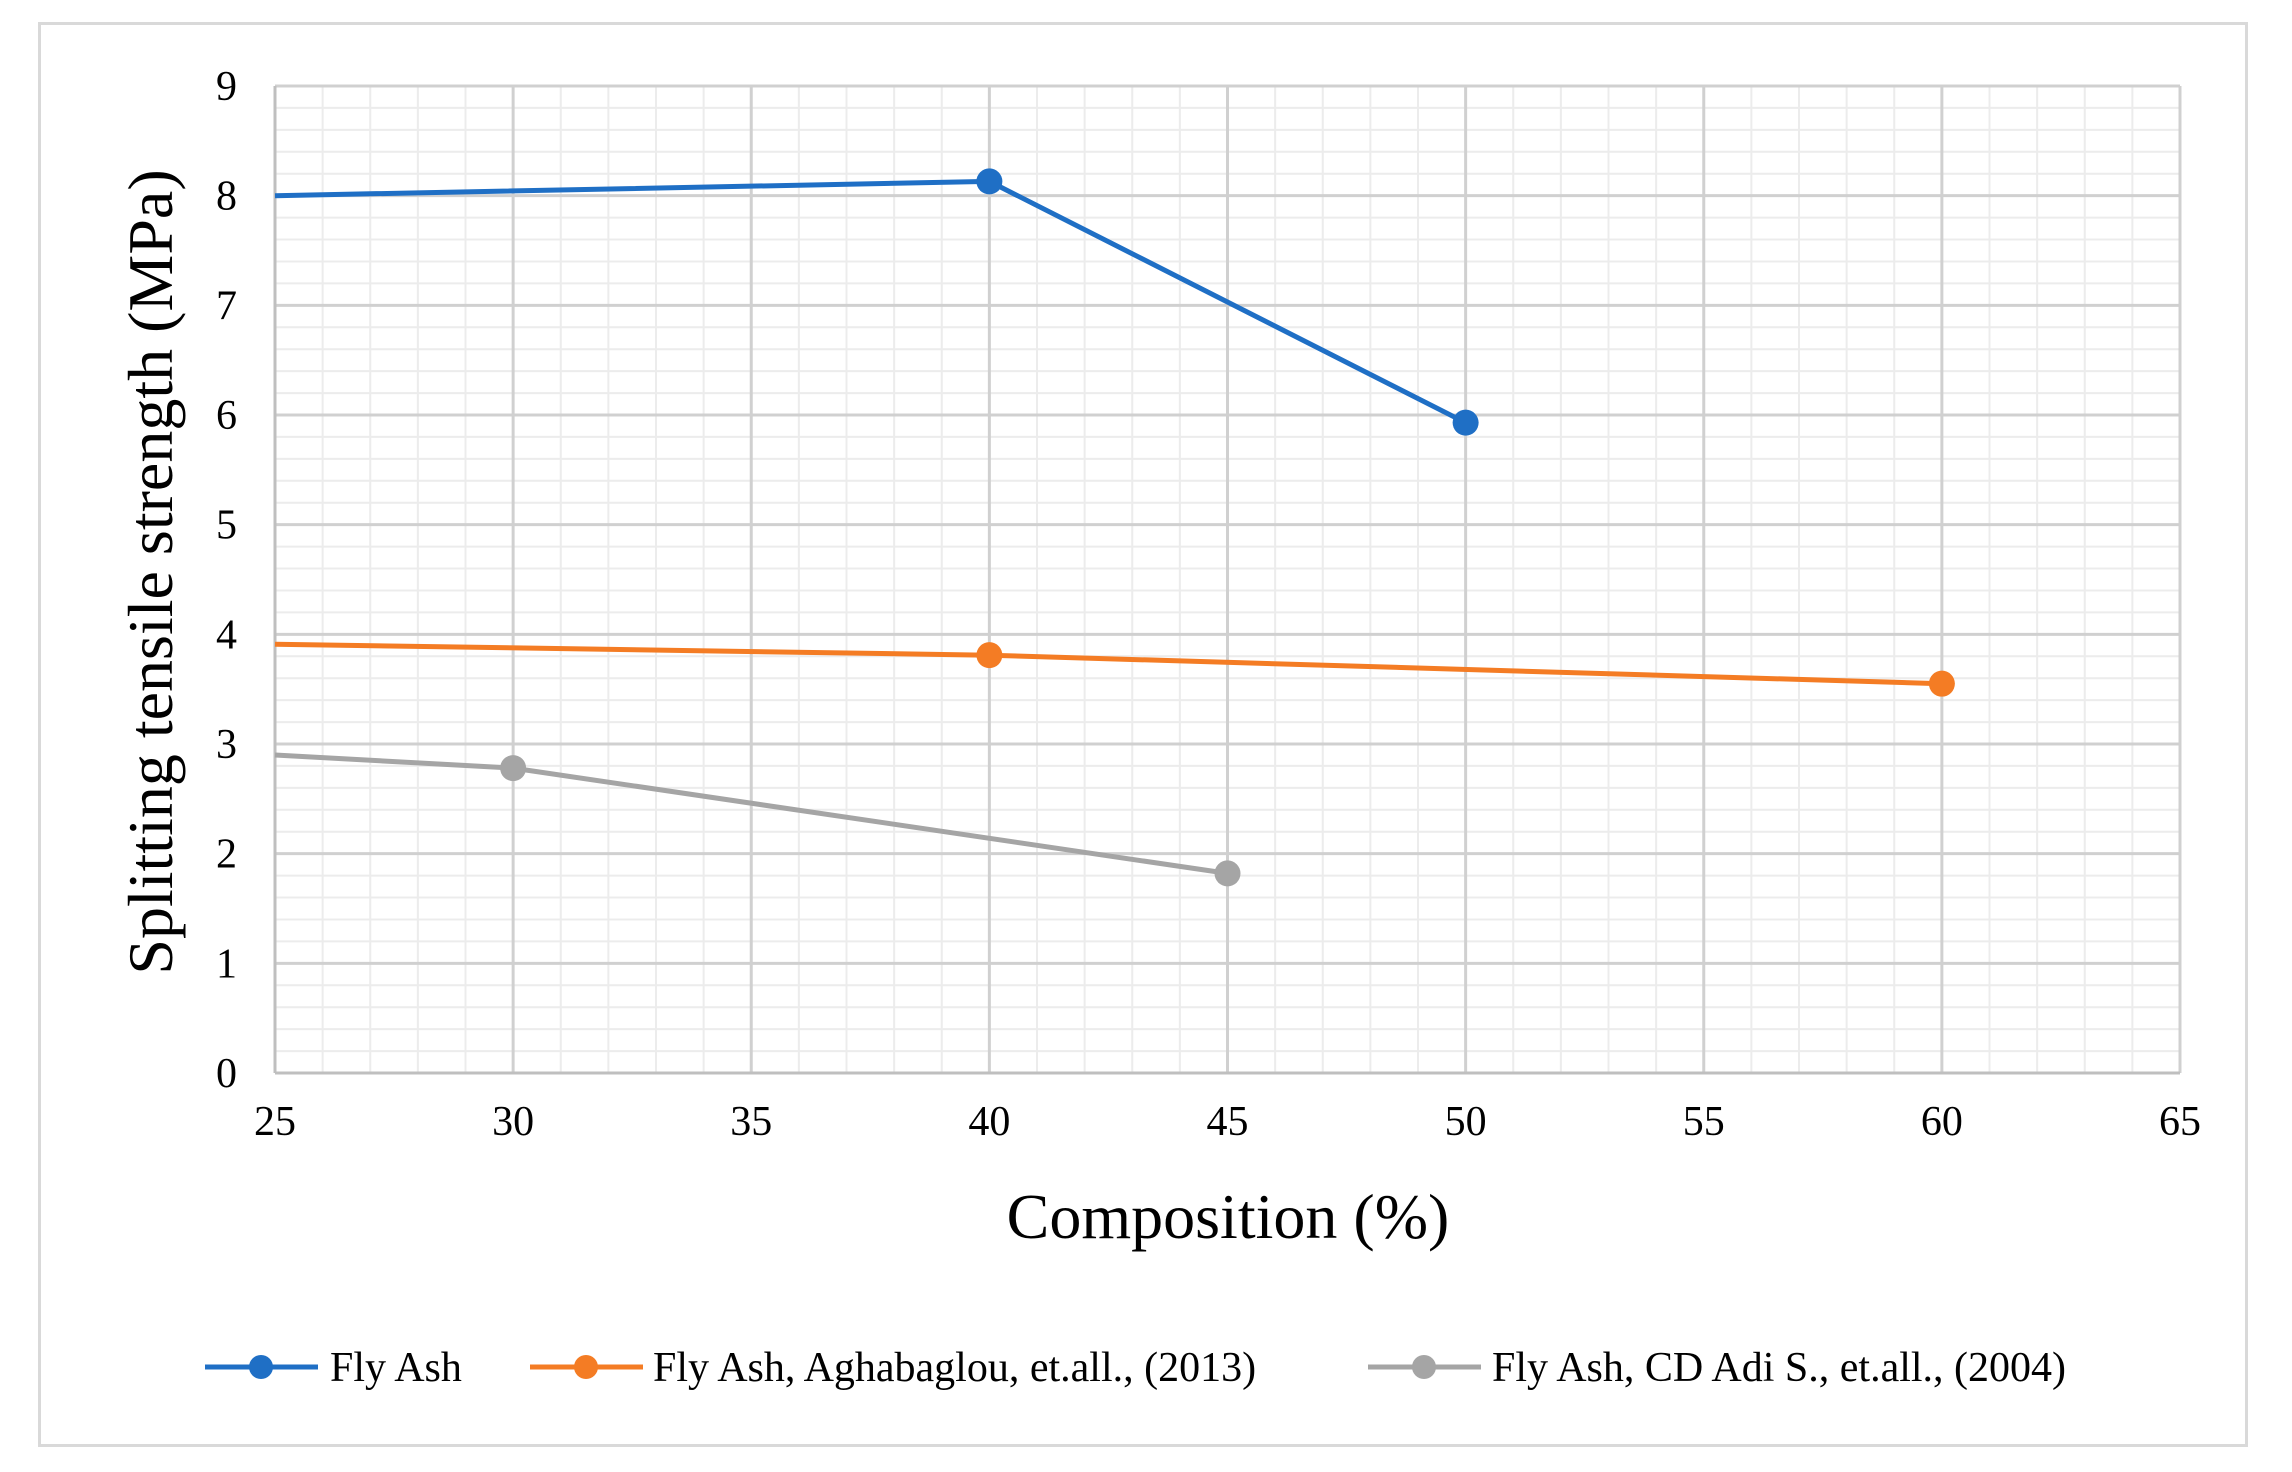 Image resolution: width=2292 pixels, height=1472 pixels. I want to click on y-tick-label: 1, so click(226, 964).